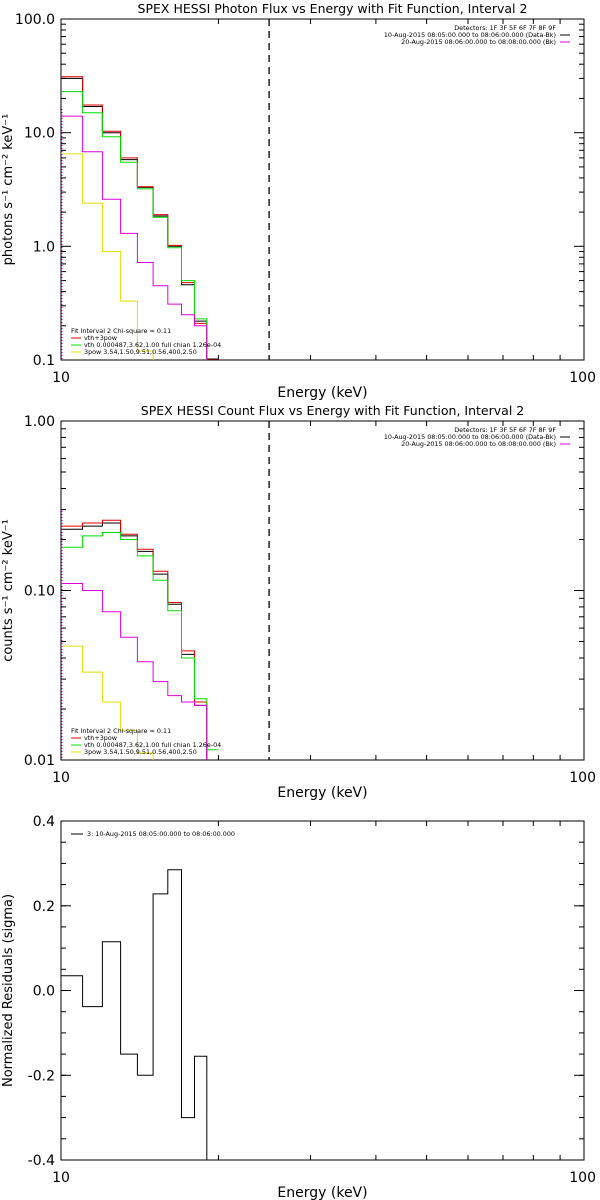 Image resolution: width=600 pixels, height=1200 pixels. I want to click on series-1-line, so click(134, 1014).